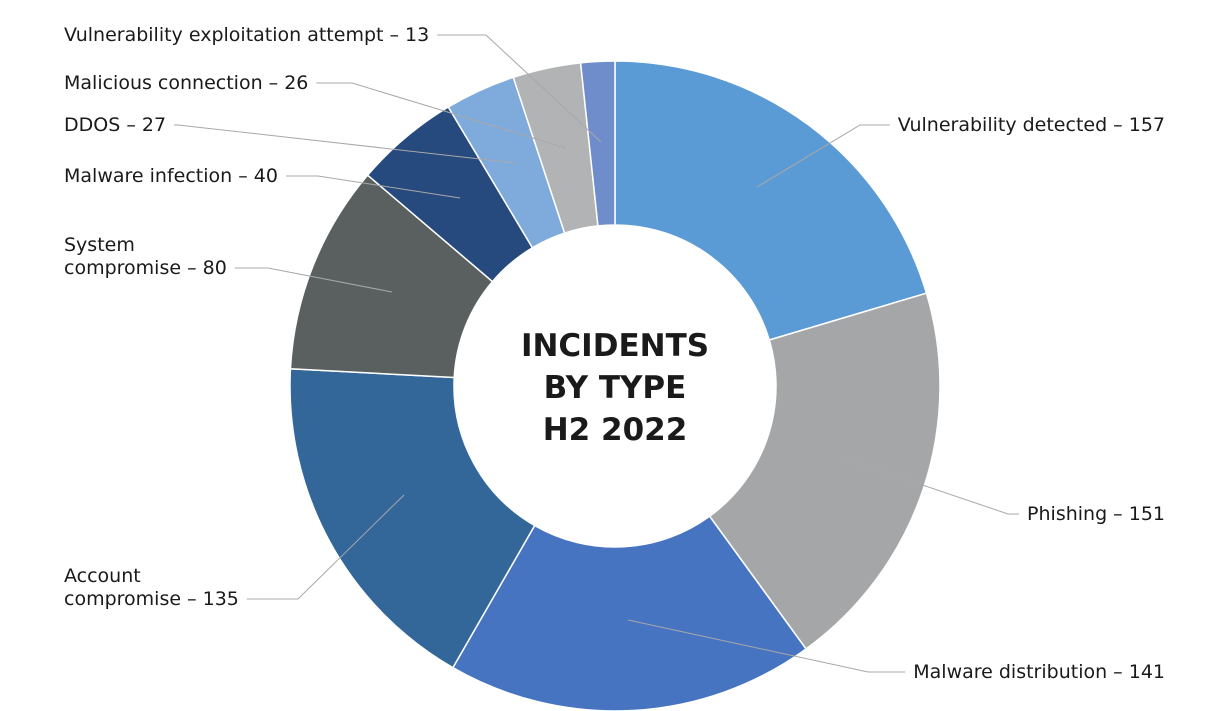  Describe the element at coordinates (441, 115) in the screenshot. I see `leader-line-malicious-connection` at that location.